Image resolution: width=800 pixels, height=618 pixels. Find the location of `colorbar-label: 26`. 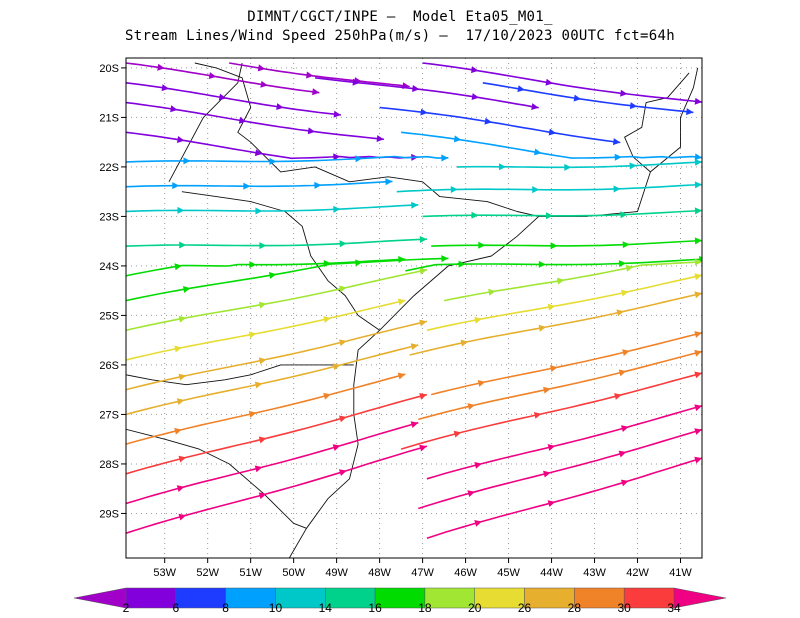

colorbar-label: 26 is located at coordinates (525, 608).